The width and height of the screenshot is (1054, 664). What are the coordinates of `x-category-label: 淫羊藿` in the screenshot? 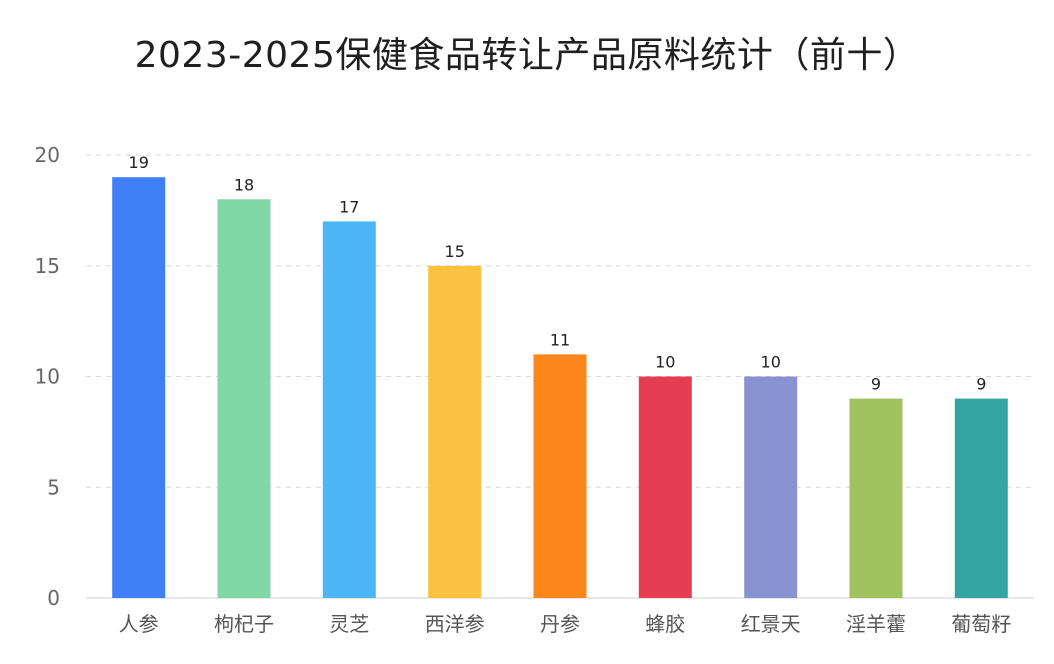 It's located at (876, 624).